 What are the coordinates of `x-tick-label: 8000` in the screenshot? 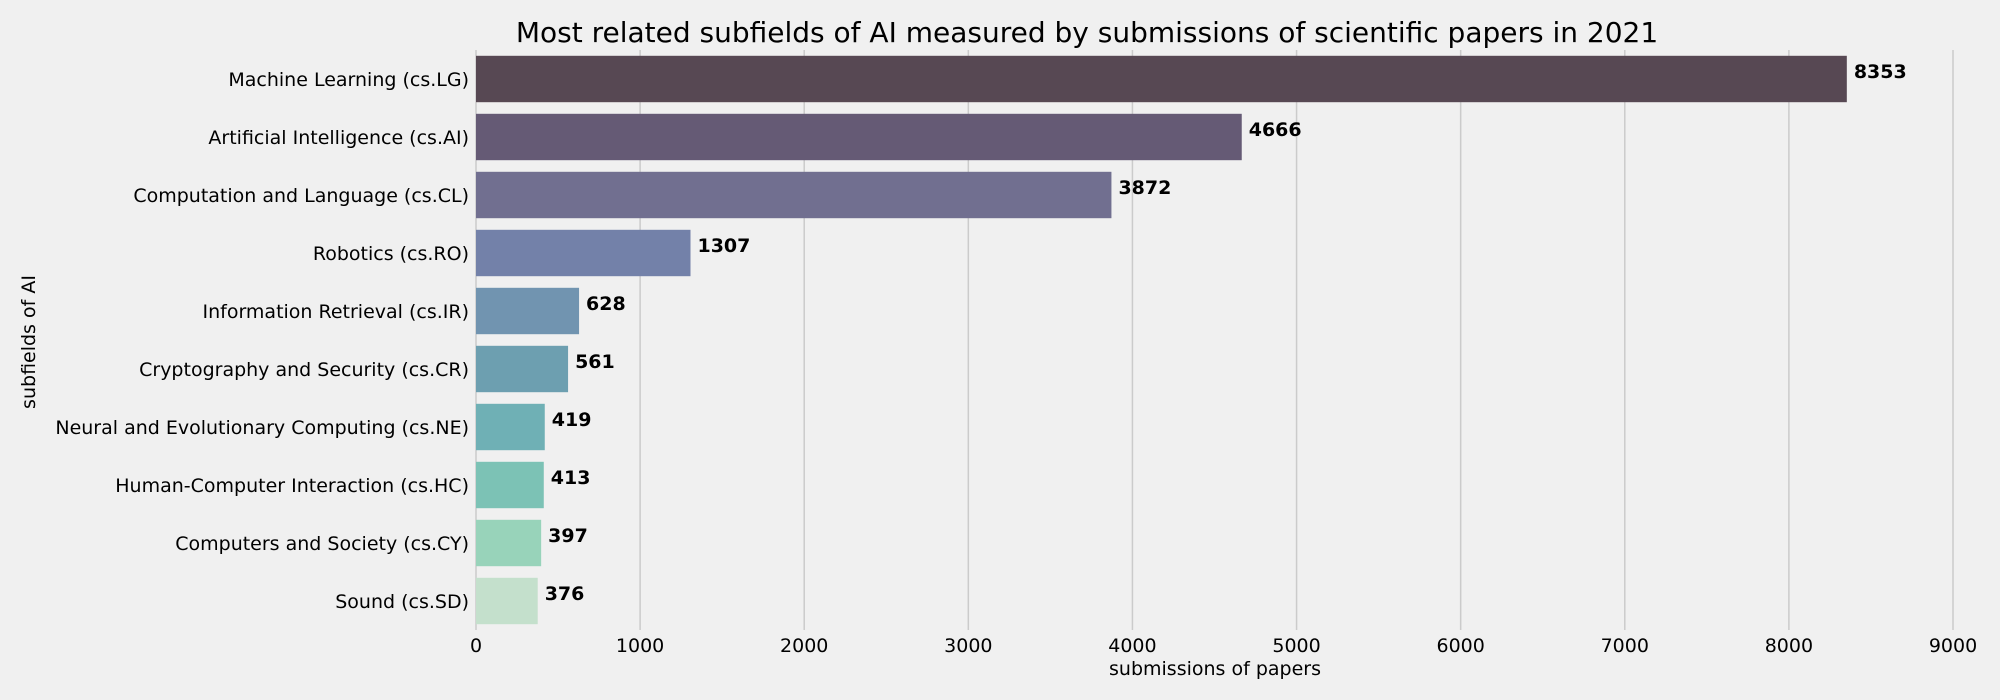 It's located at (1789, 646).